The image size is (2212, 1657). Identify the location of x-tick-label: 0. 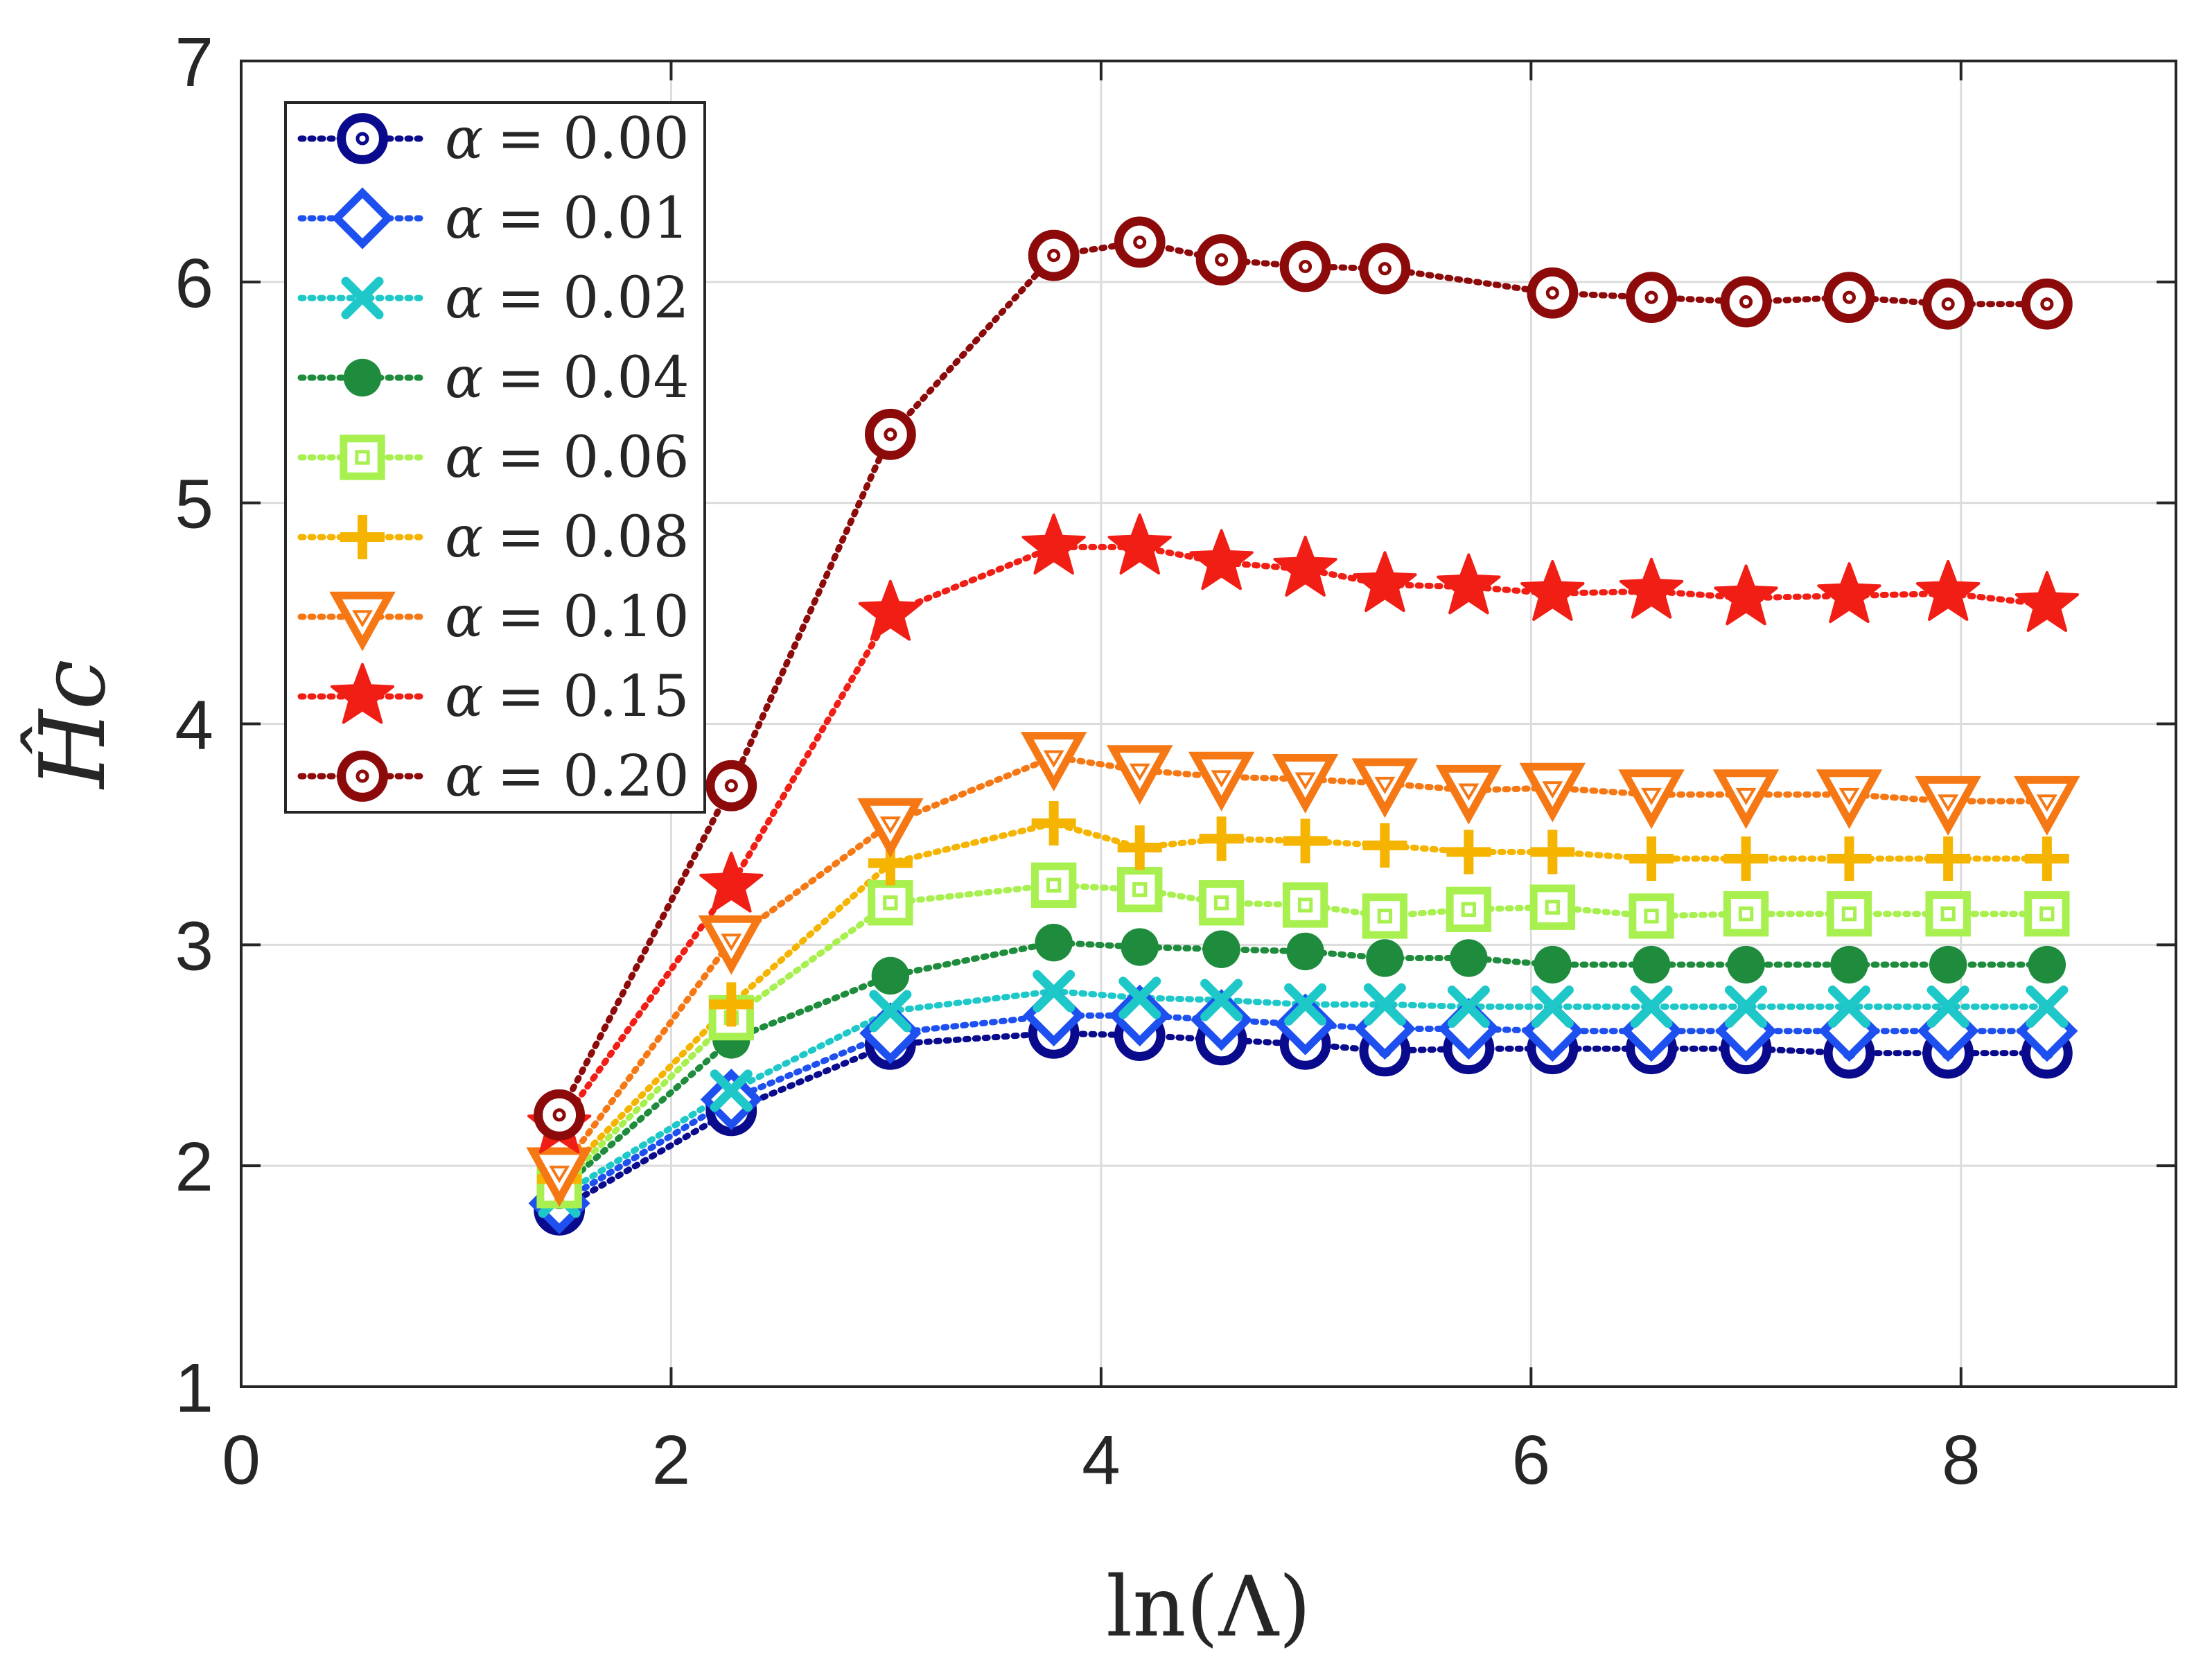
(241, 1460).